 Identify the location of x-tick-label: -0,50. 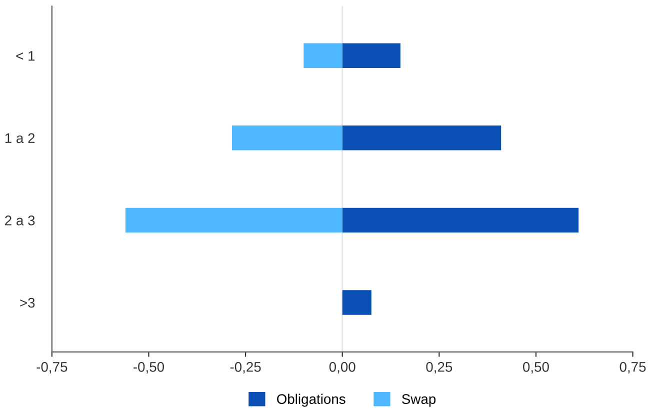
(149, 368).